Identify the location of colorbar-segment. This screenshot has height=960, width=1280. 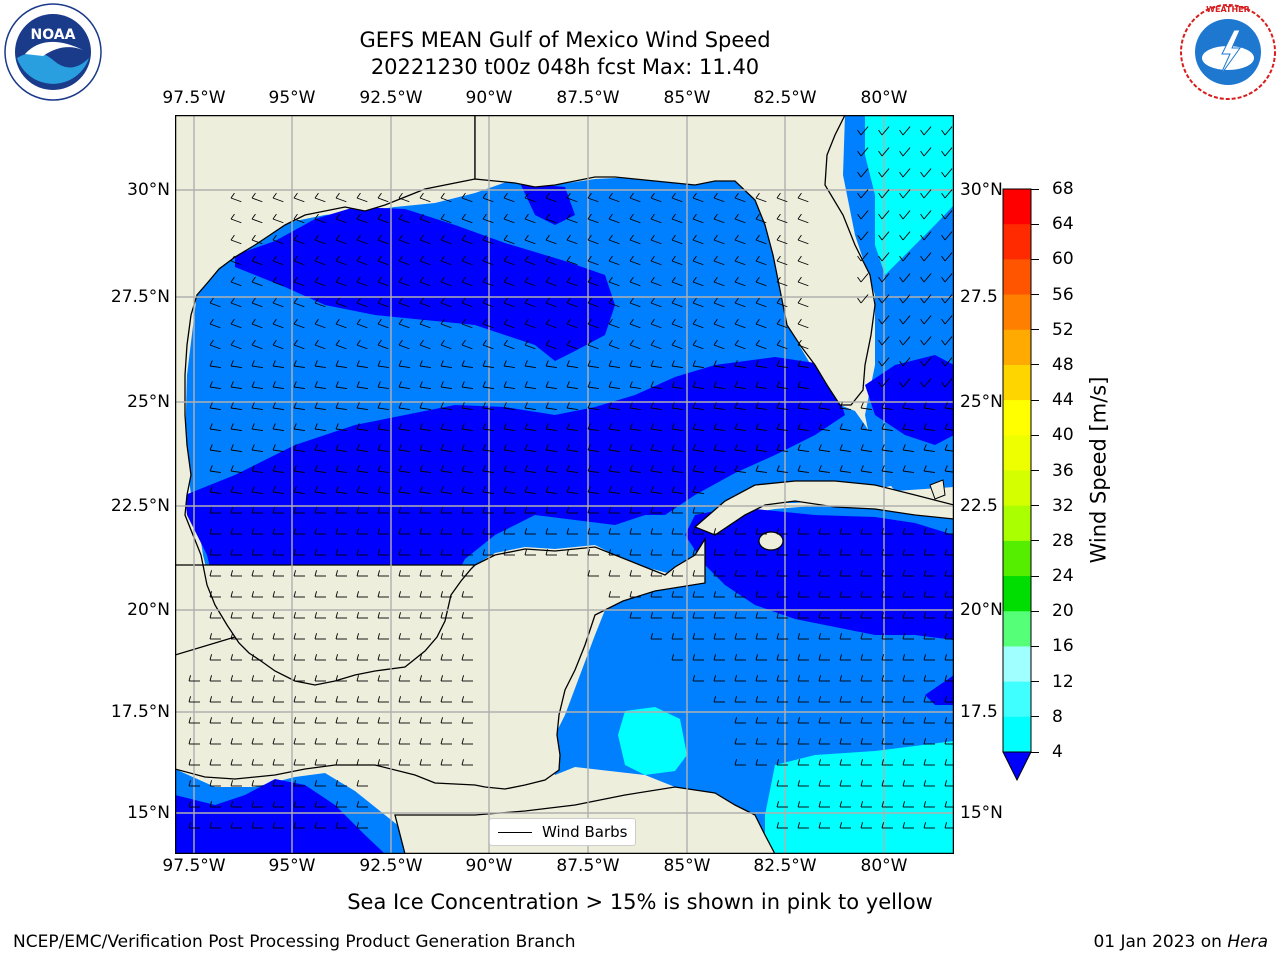
(1017, 277).